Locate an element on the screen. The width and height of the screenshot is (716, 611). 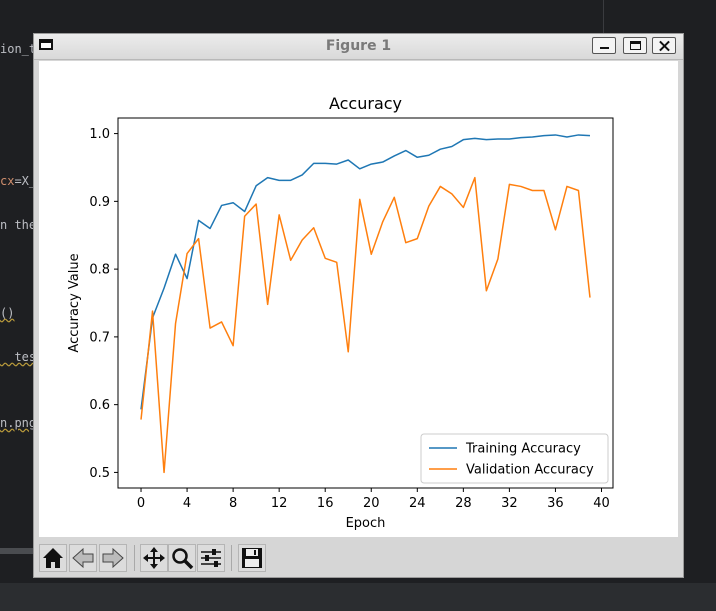
code-line: n.png is located at coordinates (18, 423).